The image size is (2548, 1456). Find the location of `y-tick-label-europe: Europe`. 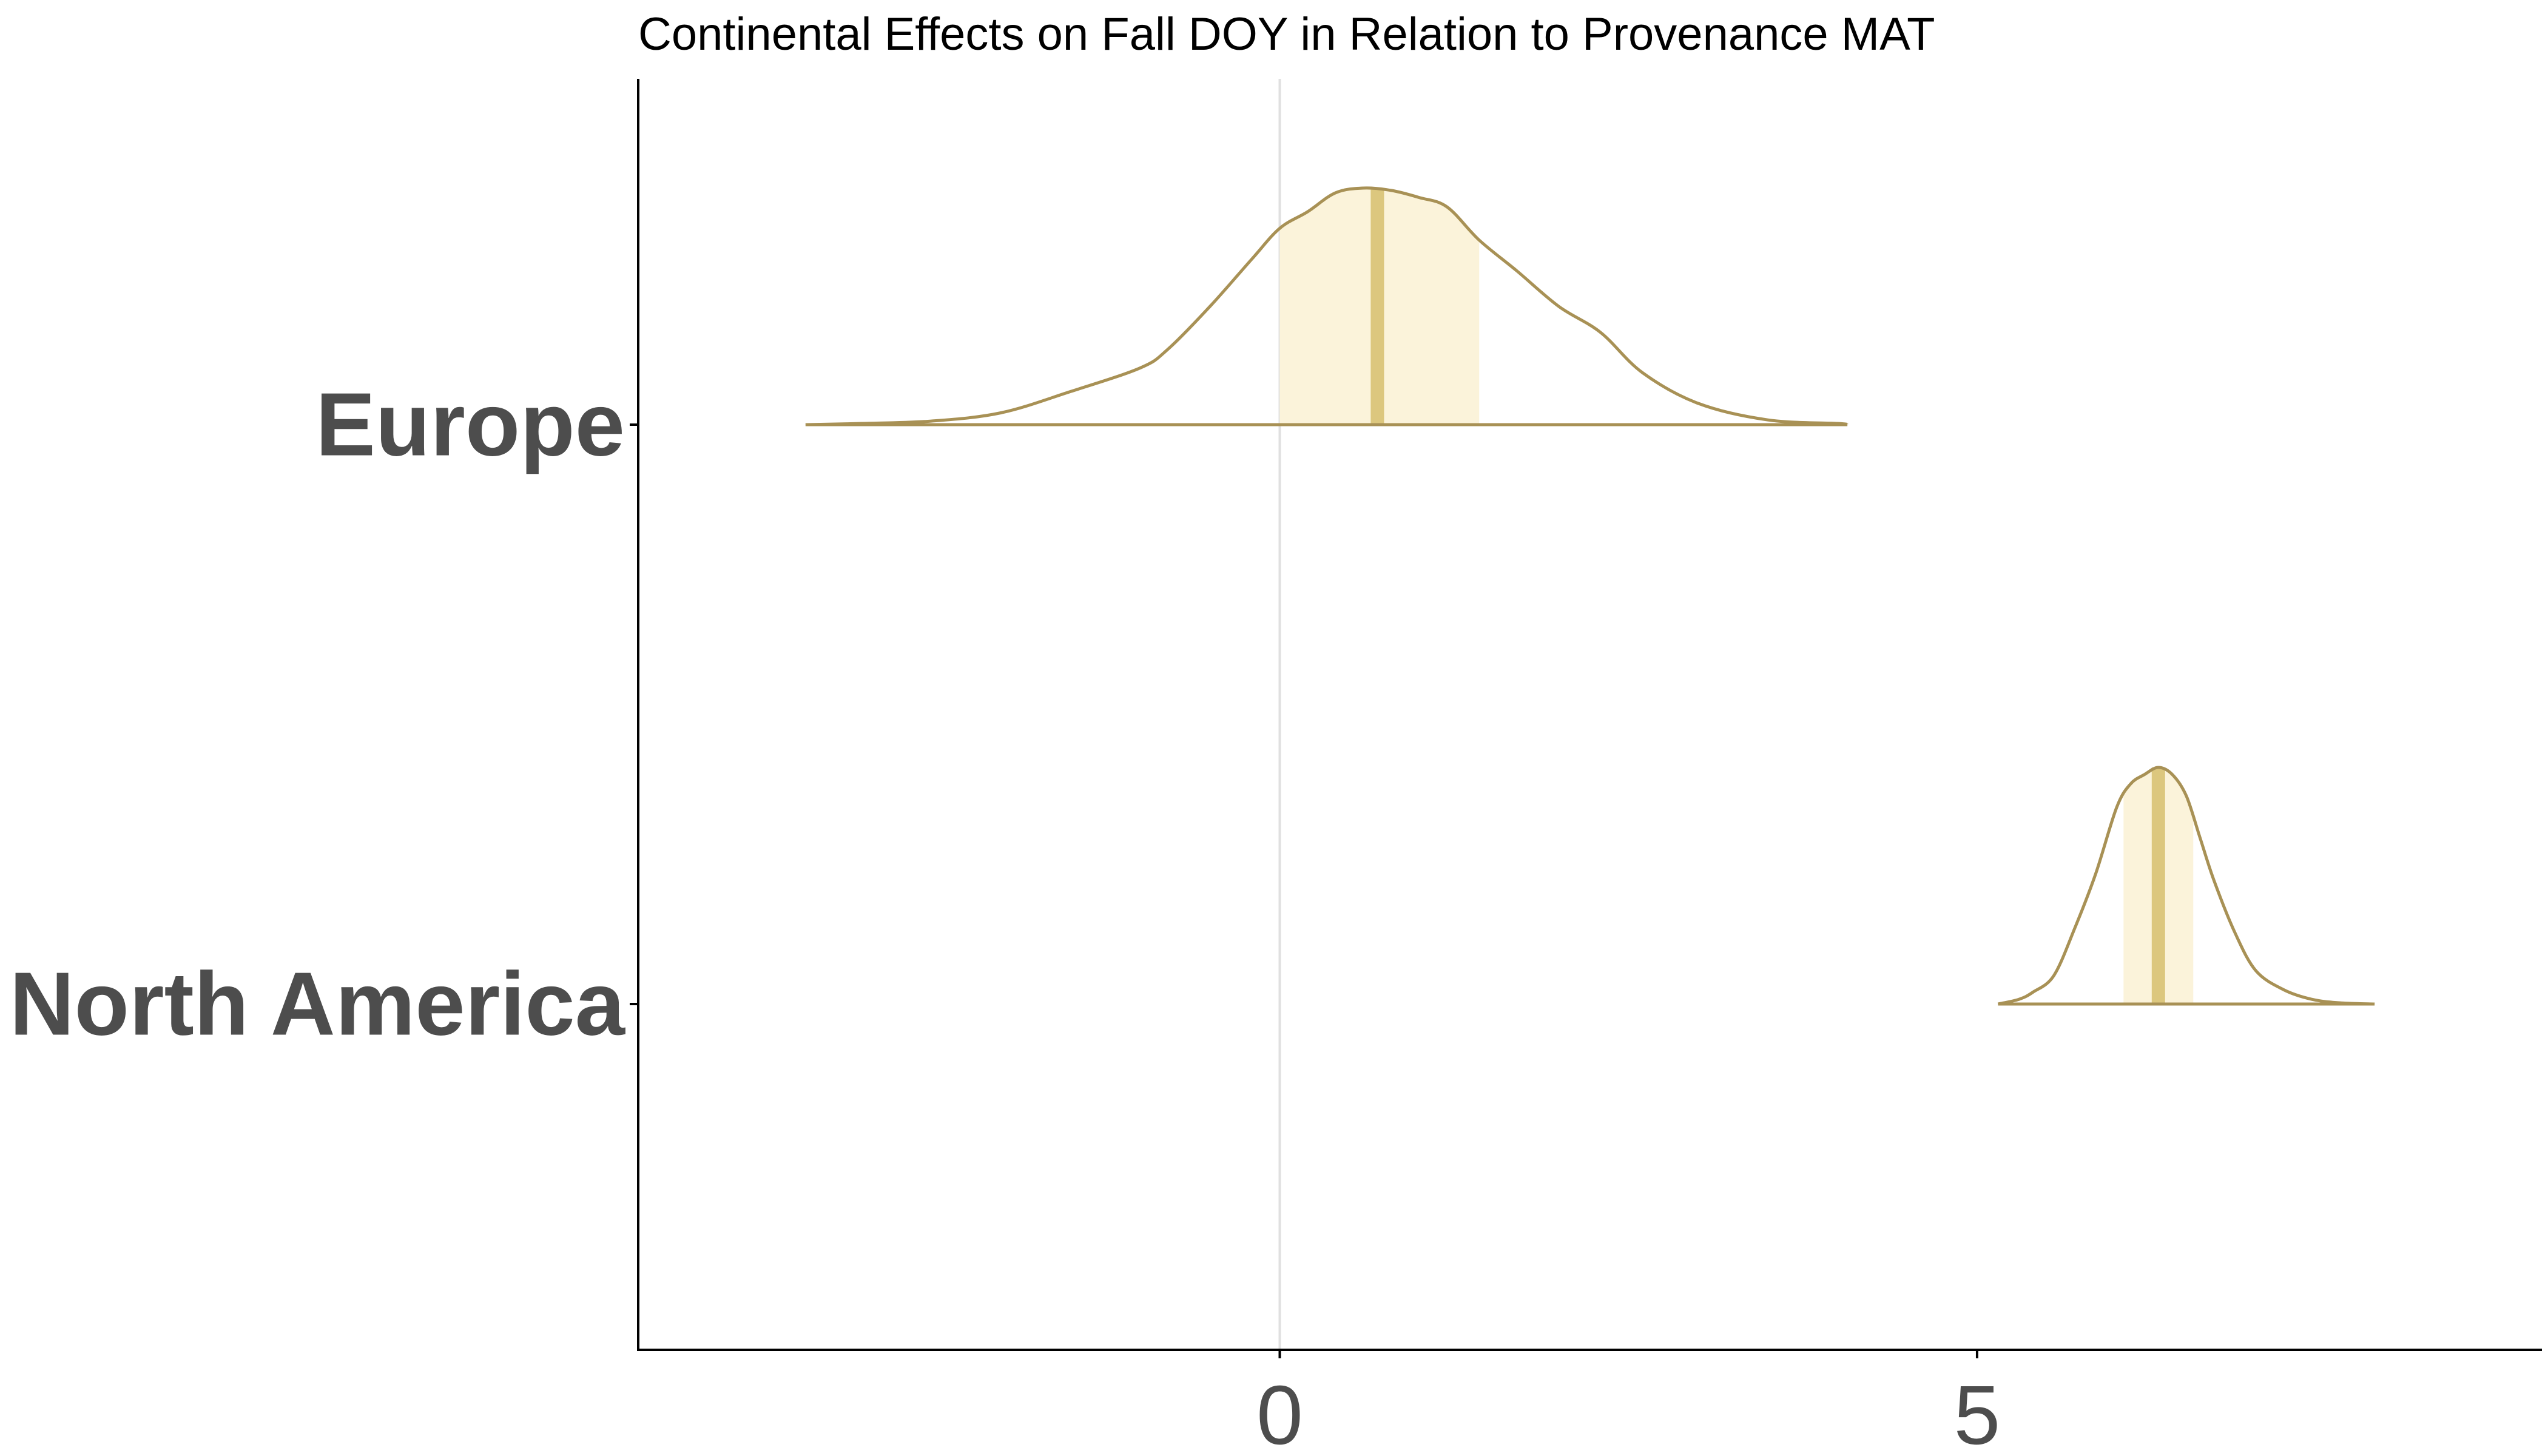

y-tick-label-europe: Europe is located at coordinates (470, 425).